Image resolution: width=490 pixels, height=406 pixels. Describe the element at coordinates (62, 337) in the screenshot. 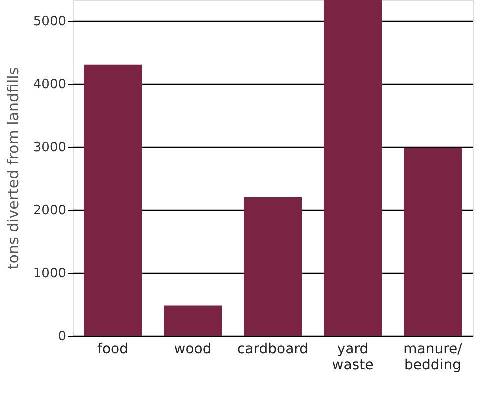

I see `y-tick-label: 0` at that location.